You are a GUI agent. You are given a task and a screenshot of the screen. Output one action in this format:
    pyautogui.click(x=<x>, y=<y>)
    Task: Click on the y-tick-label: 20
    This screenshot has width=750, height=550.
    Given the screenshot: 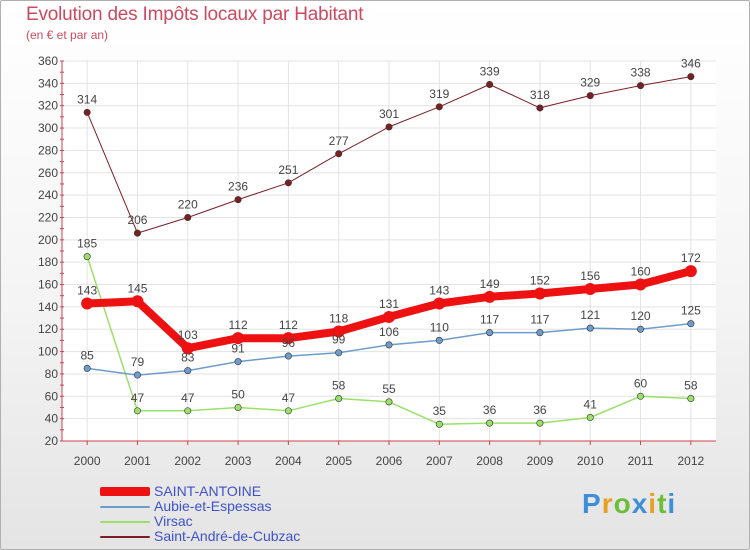 What is the action you would take?
    pyautogui.click(x=52, y=441)
    